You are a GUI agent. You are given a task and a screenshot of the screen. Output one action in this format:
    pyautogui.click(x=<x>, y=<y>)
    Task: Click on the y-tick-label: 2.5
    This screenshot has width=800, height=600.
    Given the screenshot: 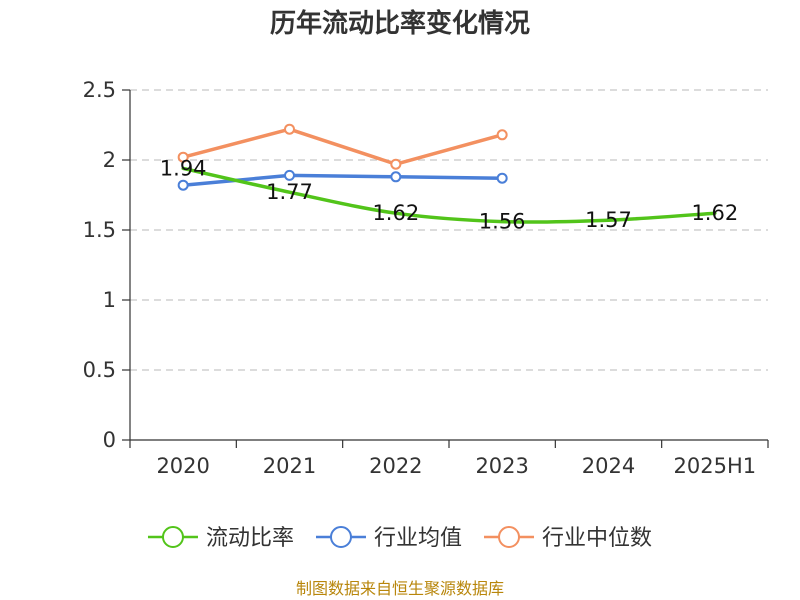 What is the action you would take?
    pyautogui.click(x=99, y=90)
    